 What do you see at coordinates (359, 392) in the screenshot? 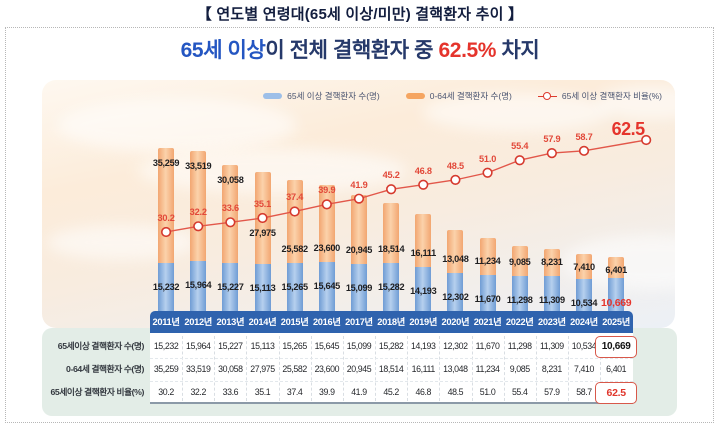
I see `table-cell: 41.9` at bounding box center [359, 392].